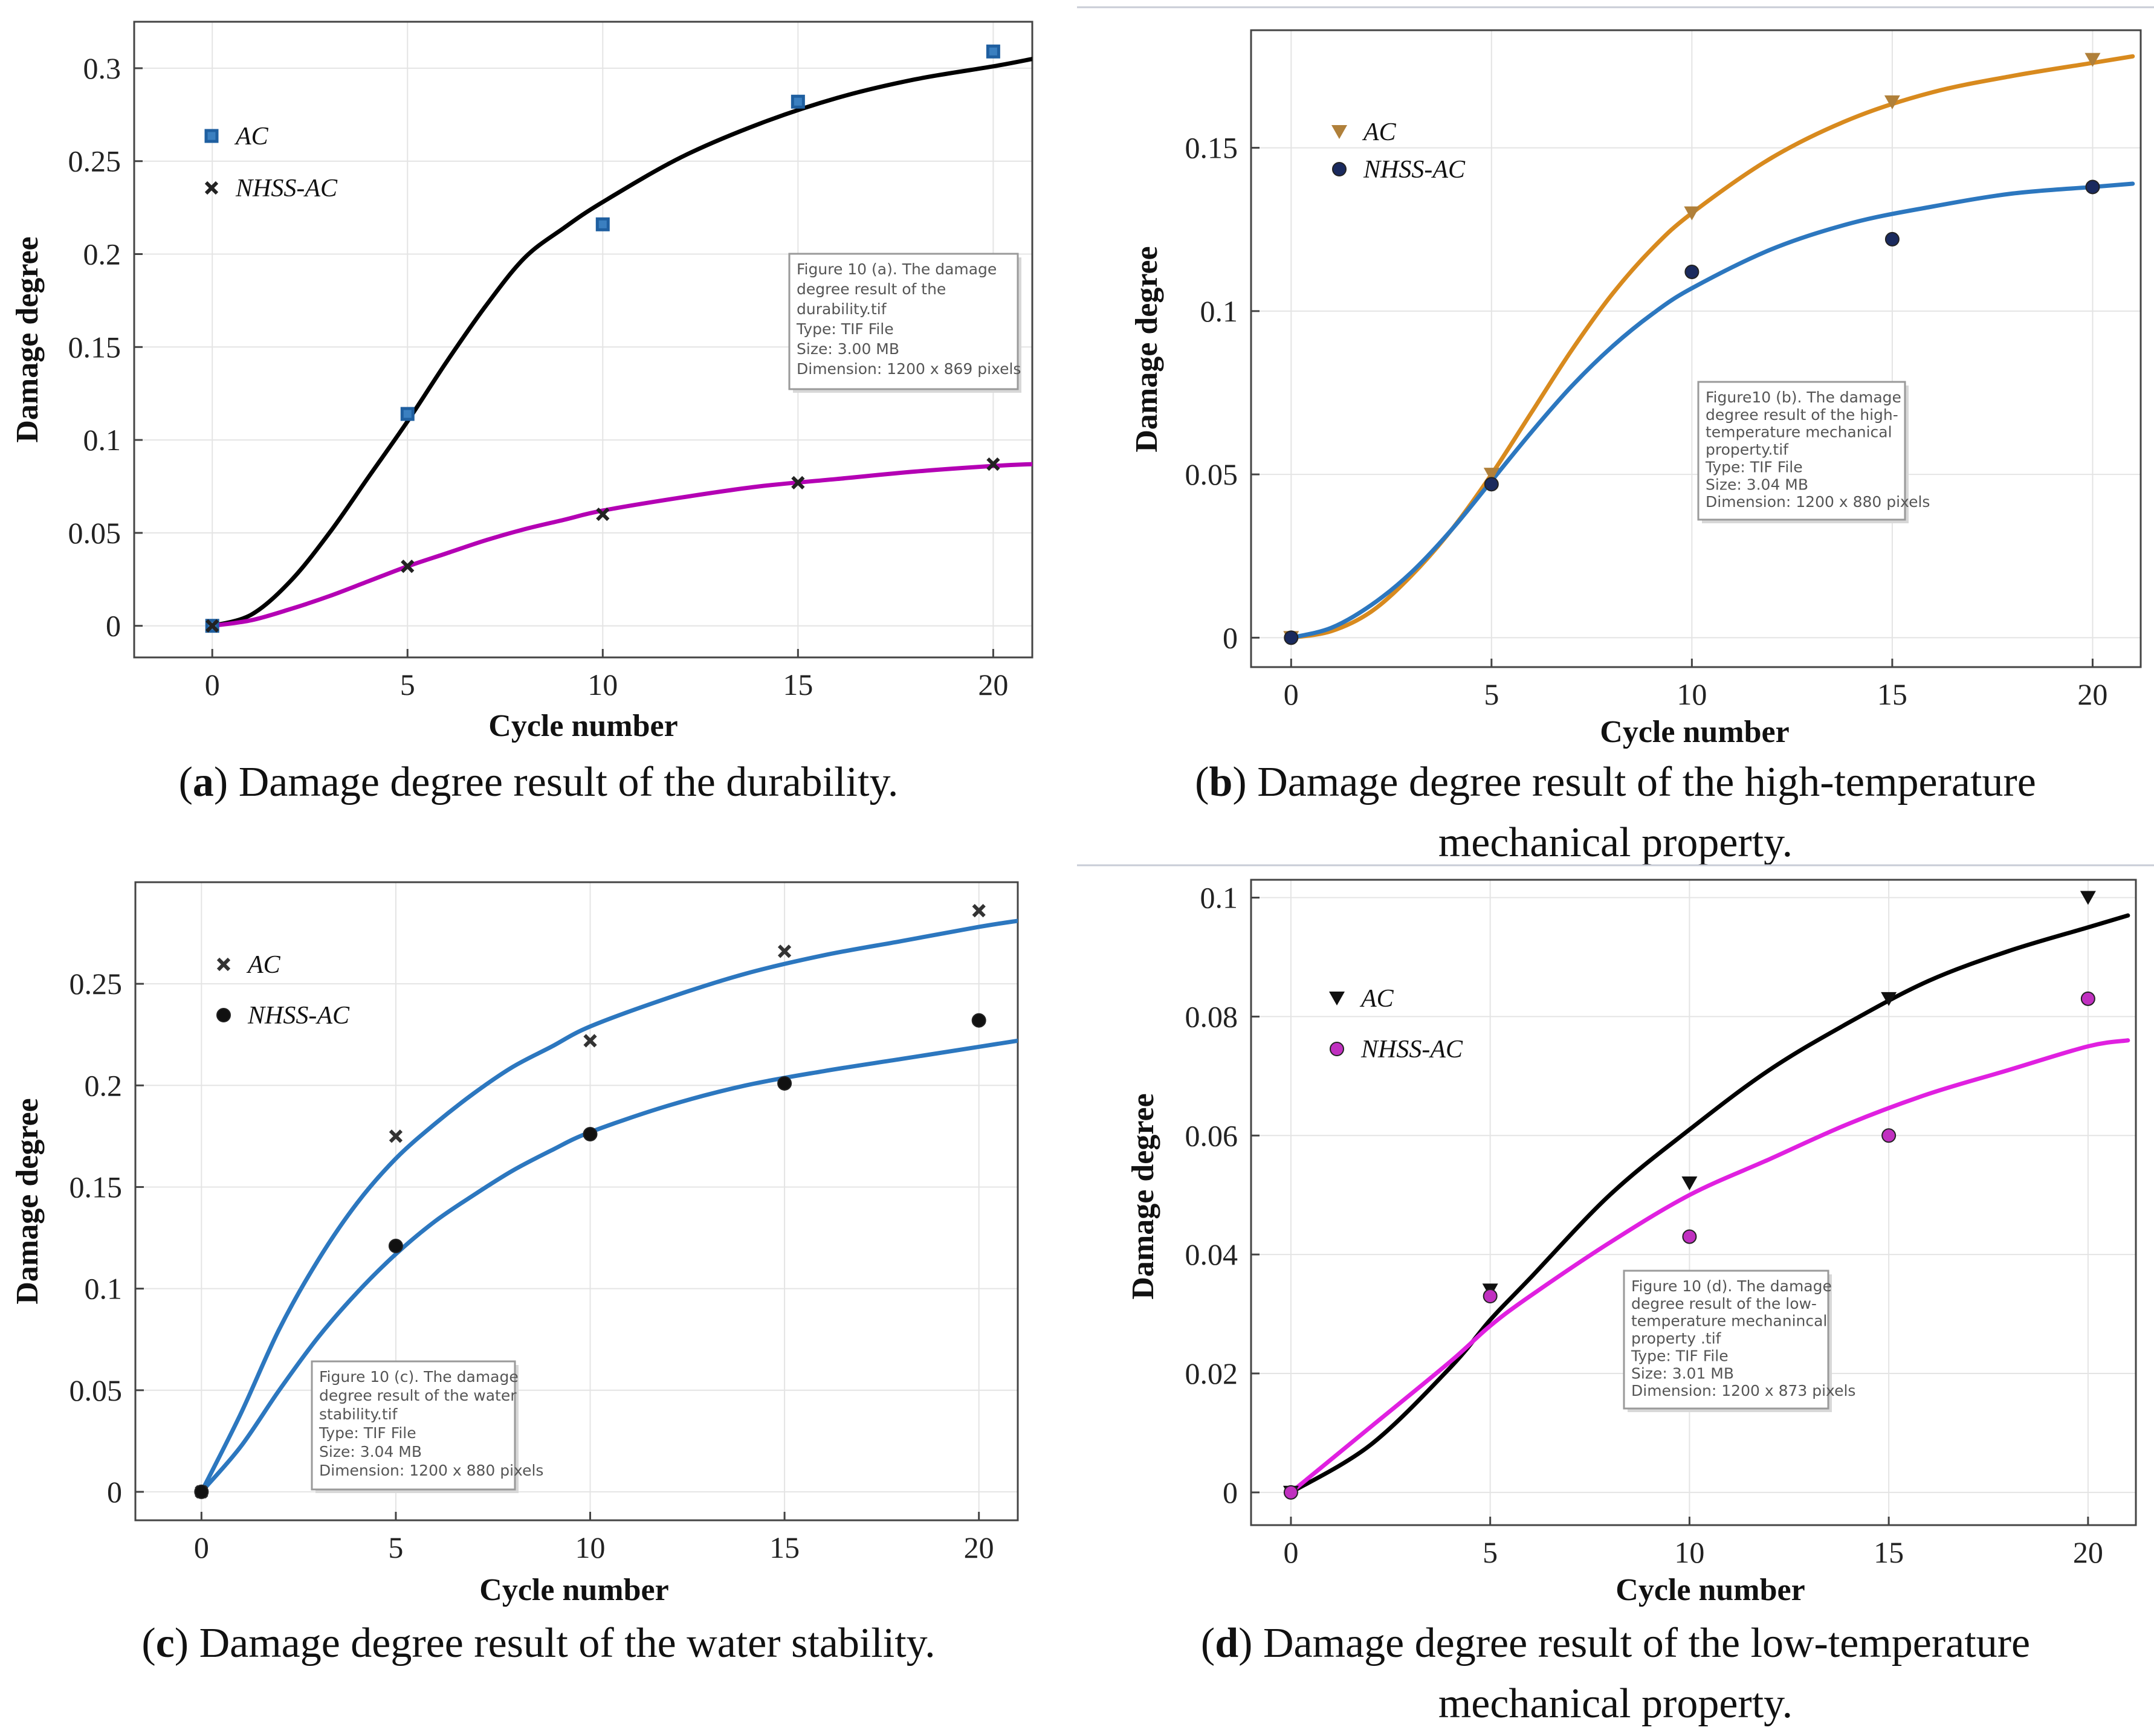 Image resolution: width=2154 pixels, height=1736 pixels. I want to click on chart-d-legend-entry-1: NHSS-AC, so click(1396, 1049).